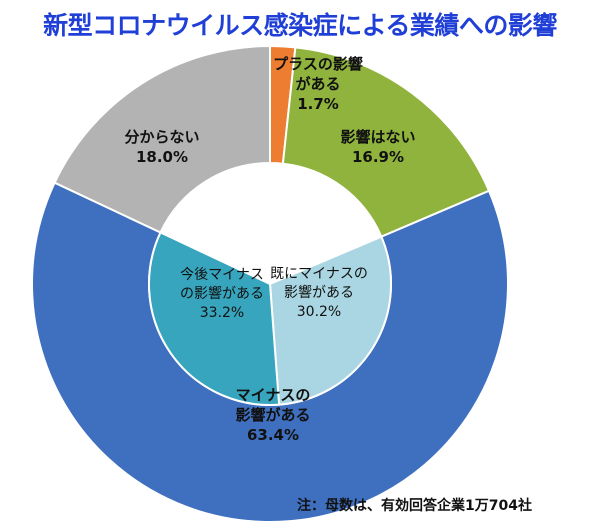  Describe the element at coordinates (222, 294) in the screenshot. I see `inner-label-1: 今後マイナスの影響がある 33.2%` at that location.